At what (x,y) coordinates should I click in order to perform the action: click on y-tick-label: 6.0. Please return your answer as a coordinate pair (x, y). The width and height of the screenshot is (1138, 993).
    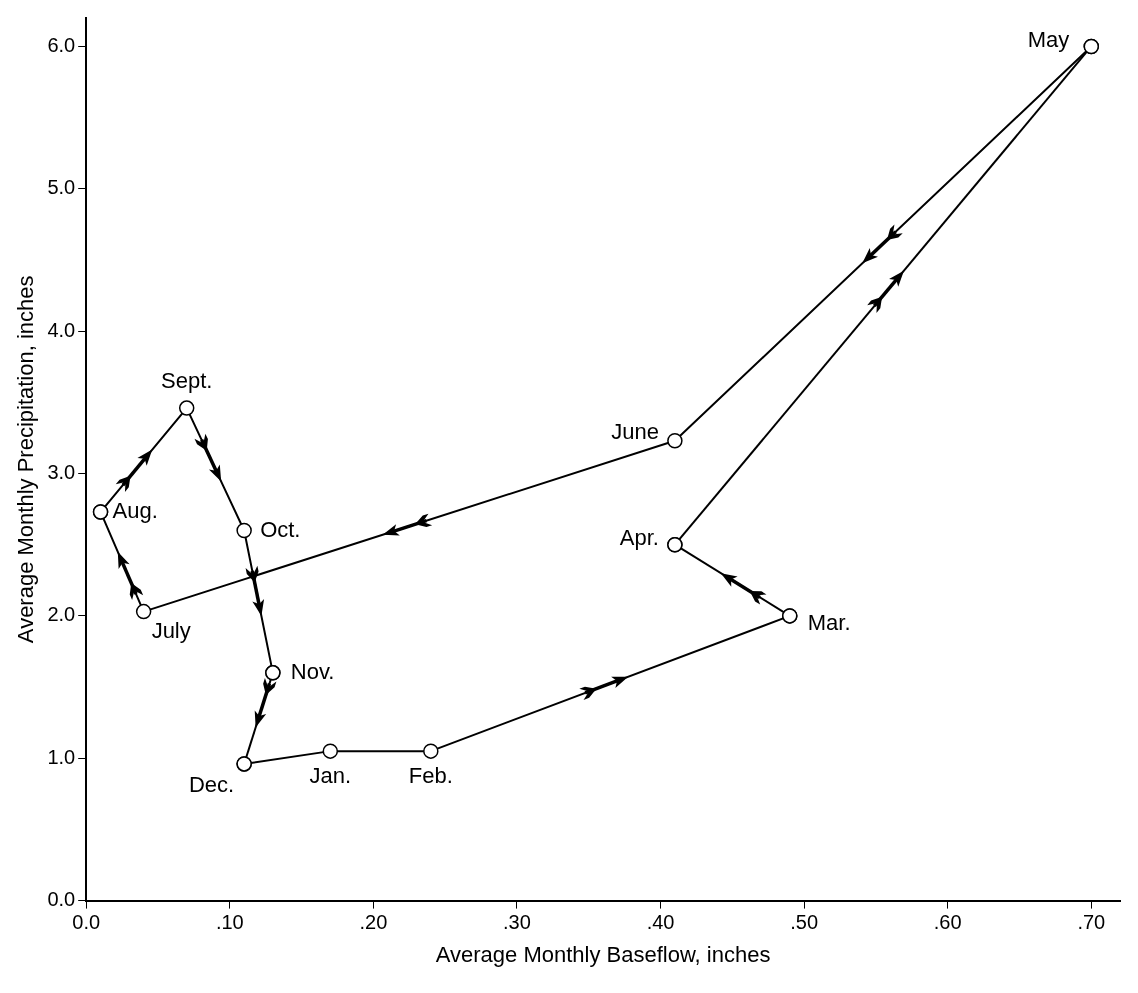
    Looking at the image, I should click on (61, 44).